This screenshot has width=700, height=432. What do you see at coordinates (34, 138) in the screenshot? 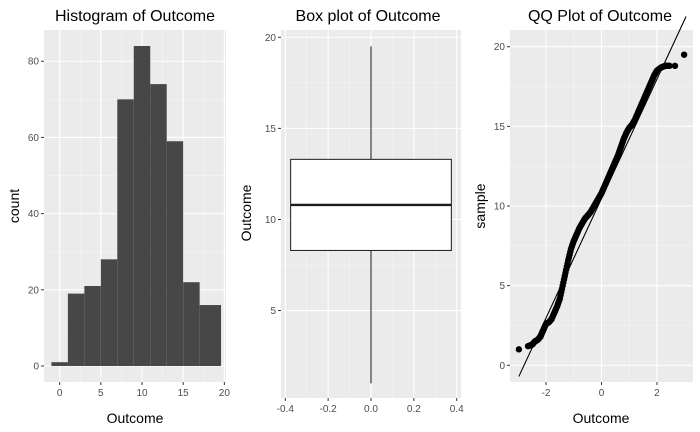
I see `histogram-y-tick-label: 60` at bounding box center [34, 138].